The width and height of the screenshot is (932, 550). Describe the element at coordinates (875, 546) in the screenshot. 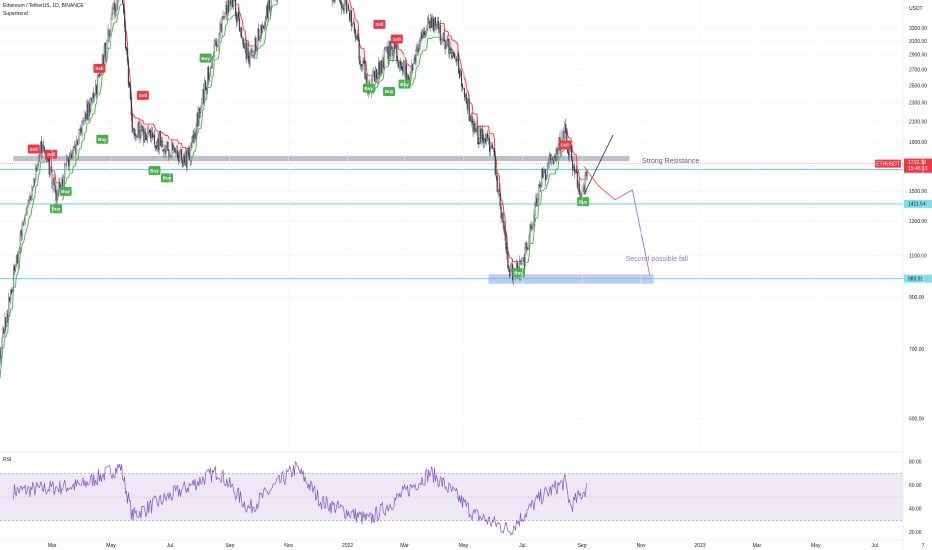

I see `time-tick-label: Jul` at that location.